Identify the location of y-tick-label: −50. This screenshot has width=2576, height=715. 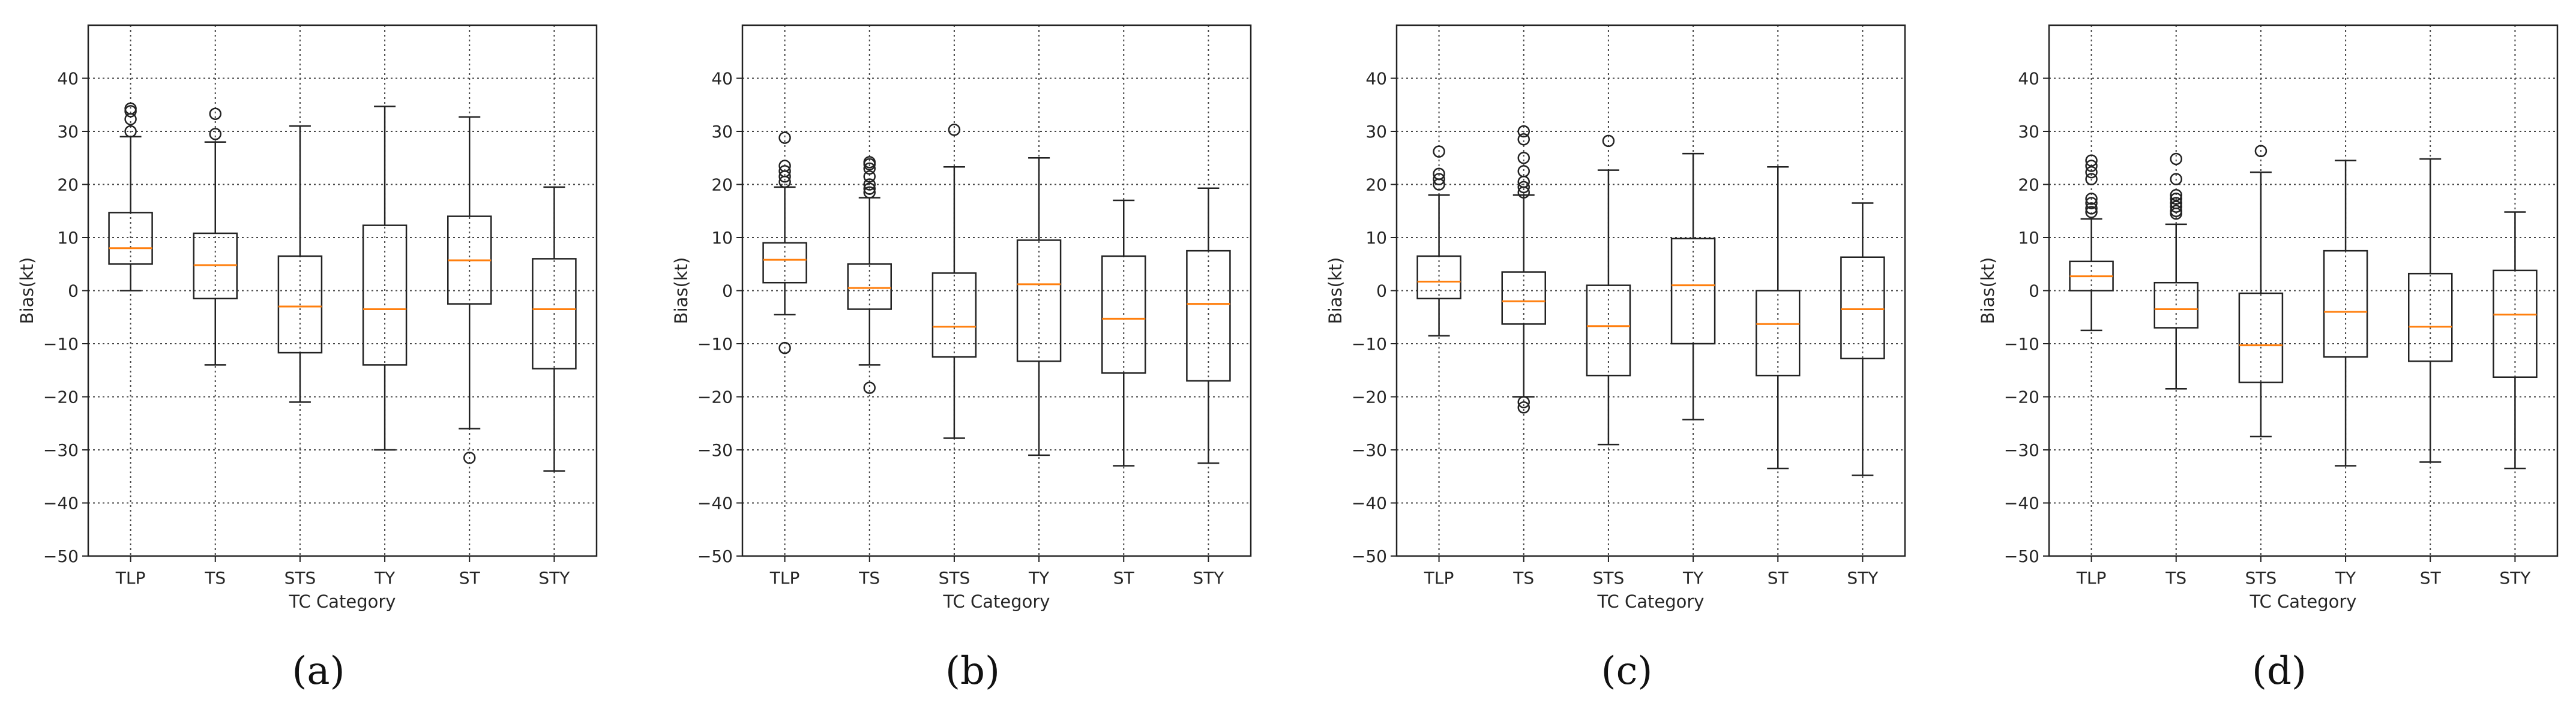
(2021, 556).